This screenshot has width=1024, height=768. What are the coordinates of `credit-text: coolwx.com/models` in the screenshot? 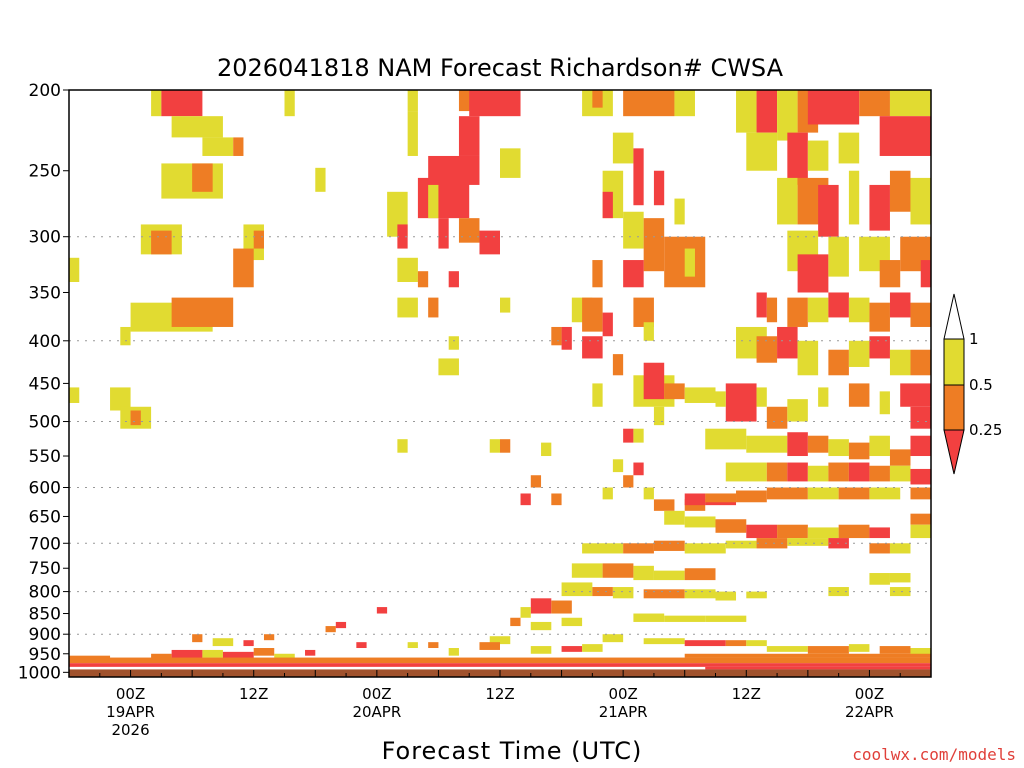 It's located at (934, 754).